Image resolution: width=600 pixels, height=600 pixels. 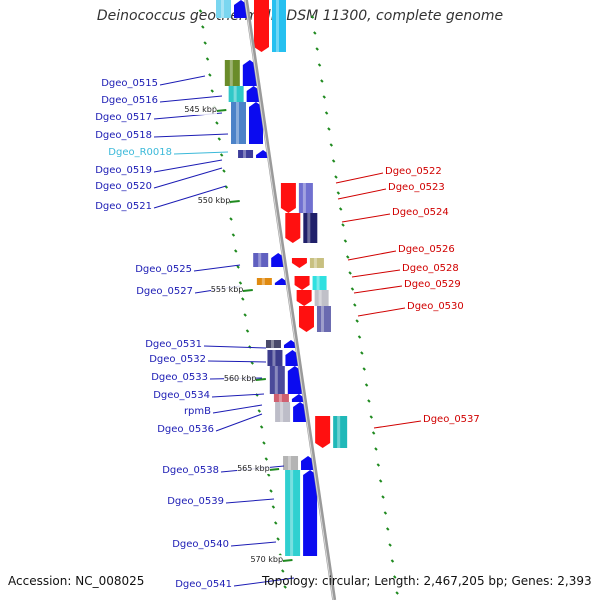 I want to click on kbp-tick-label: 545 kbp, so click(x=200, y=110).